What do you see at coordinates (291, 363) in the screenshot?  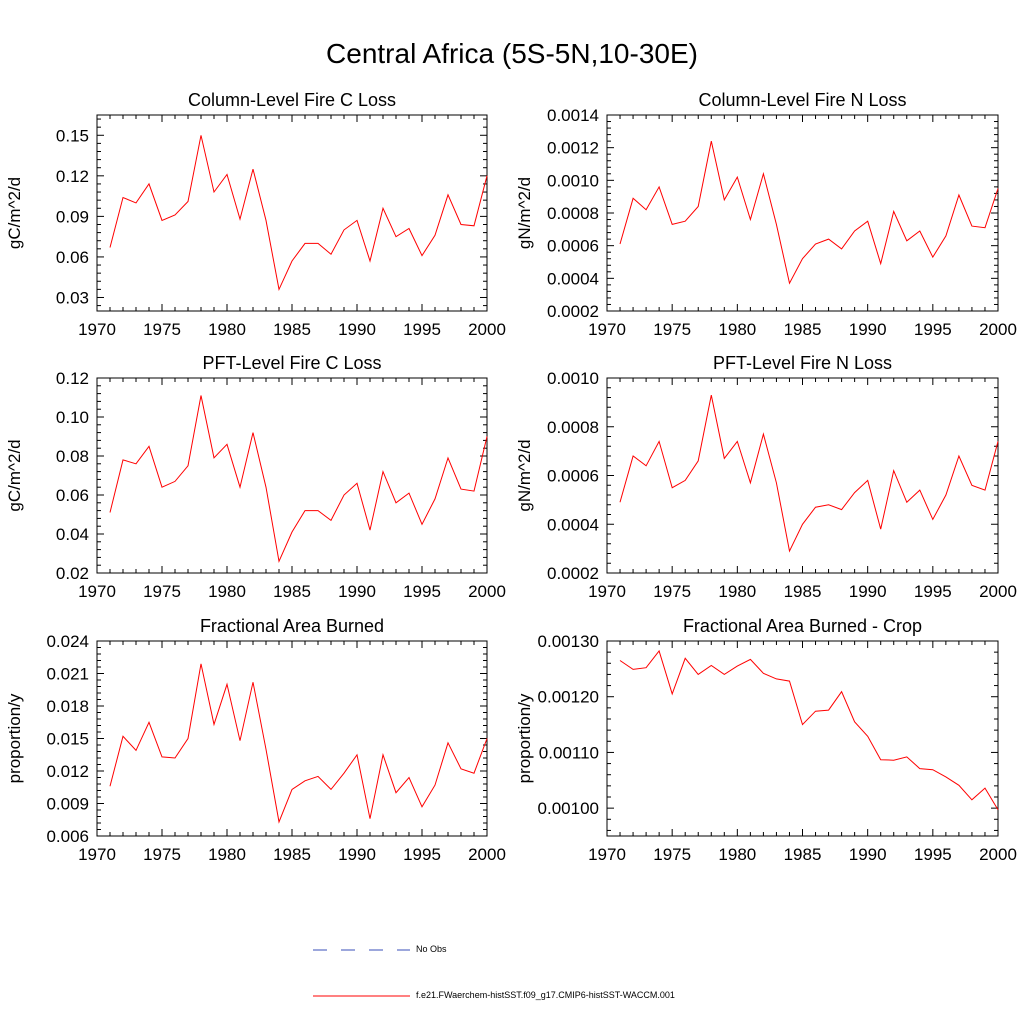 I see `panel-title: PFT-Level Fire C Loss` at bounding box center [291, 363].